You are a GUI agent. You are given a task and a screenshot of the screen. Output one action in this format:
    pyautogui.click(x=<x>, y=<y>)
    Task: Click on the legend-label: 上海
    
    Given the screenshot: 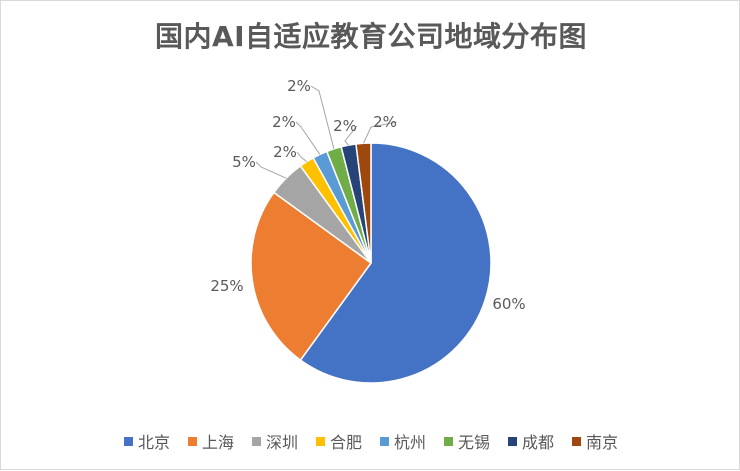 What is the action you would take?
    pyautogui.click(x=217, y=442)
    